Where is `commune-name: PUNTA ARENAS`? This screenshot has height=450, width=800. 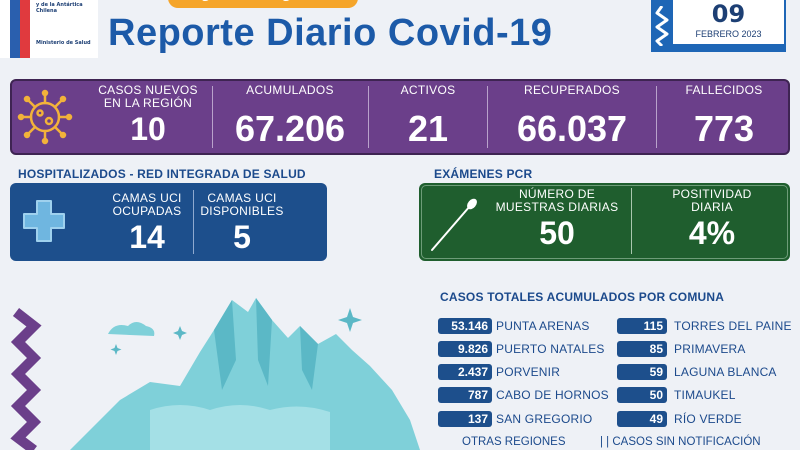
commune-name: PUNTA ARENAS is located at coordinates (543, 326).